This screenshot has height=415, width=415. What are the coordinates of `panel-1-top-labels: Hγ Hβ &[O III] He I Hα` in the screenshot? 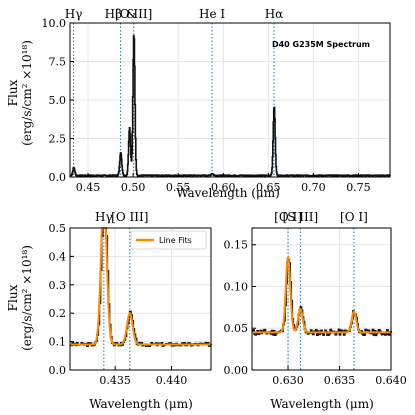 It's located at (174, 14).